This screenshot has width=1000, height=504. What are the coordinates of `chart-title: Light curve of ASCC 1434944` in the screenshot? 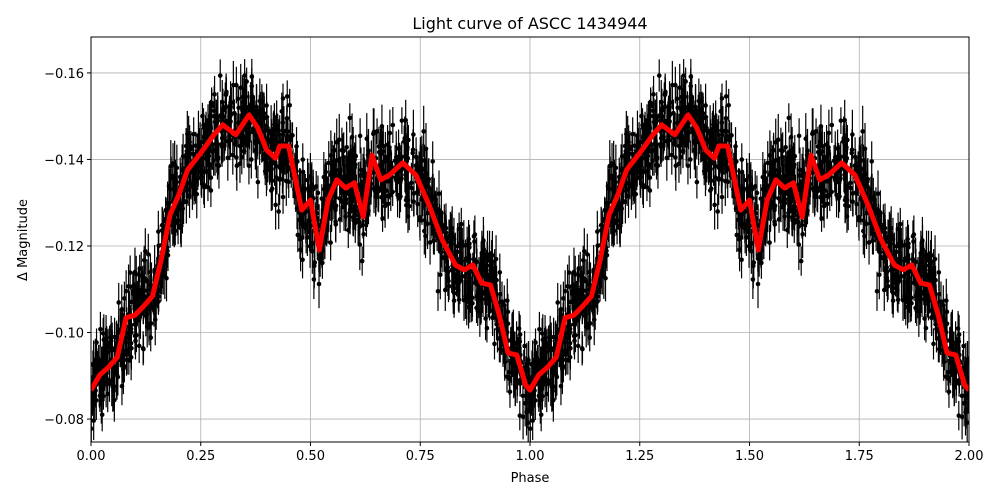 It's located at (529, 23).